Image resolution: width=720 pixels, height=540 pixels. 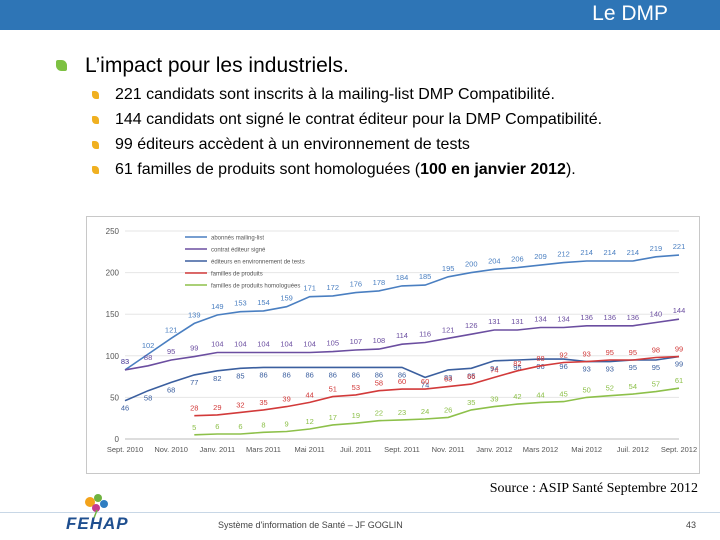 I want to click on data-label: 66, so click(x=471, y=376).